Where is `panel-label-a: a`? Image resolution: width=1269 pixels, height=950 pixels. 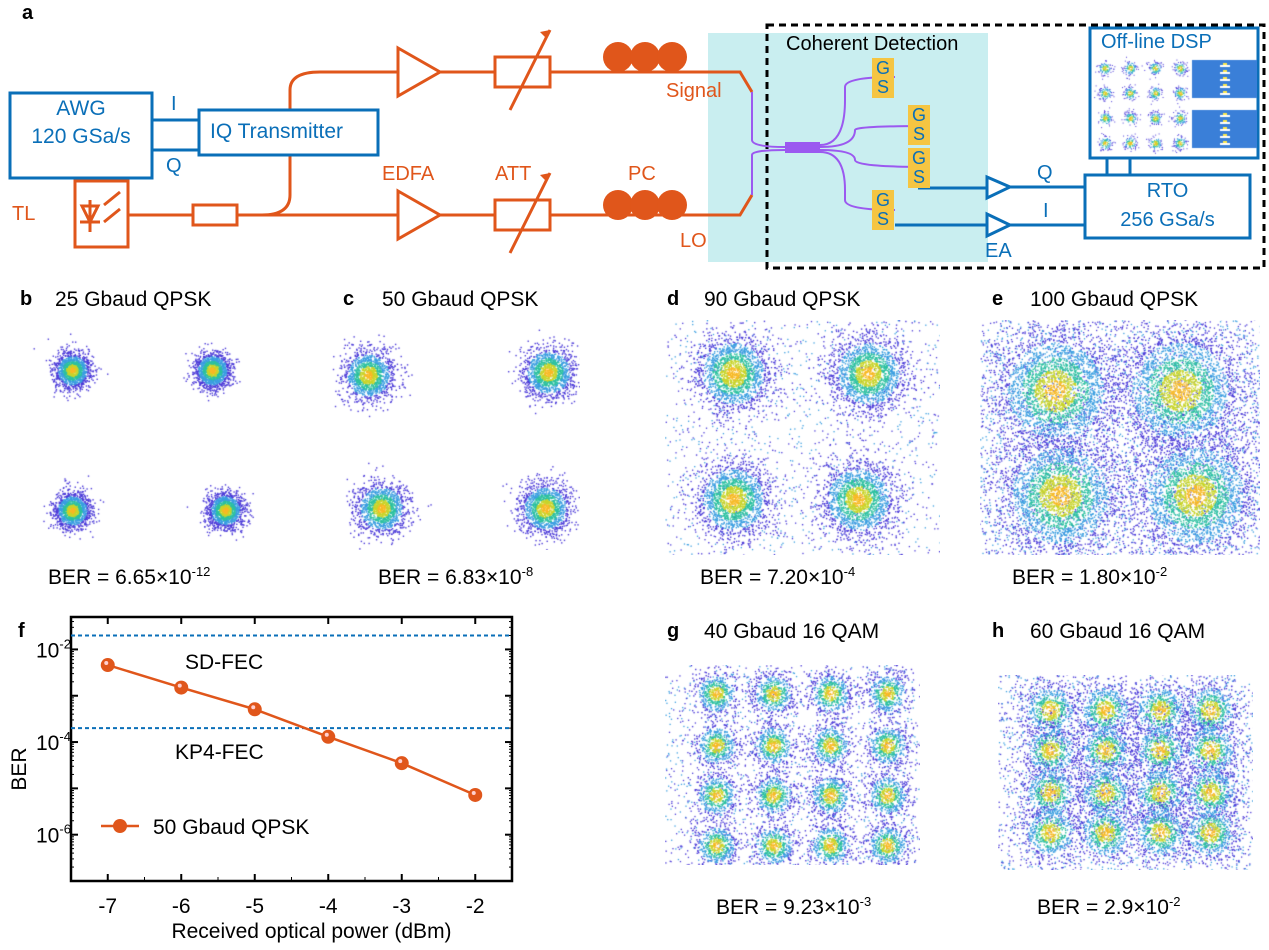 panel-label-a: a is located at coordinates (28, 13).